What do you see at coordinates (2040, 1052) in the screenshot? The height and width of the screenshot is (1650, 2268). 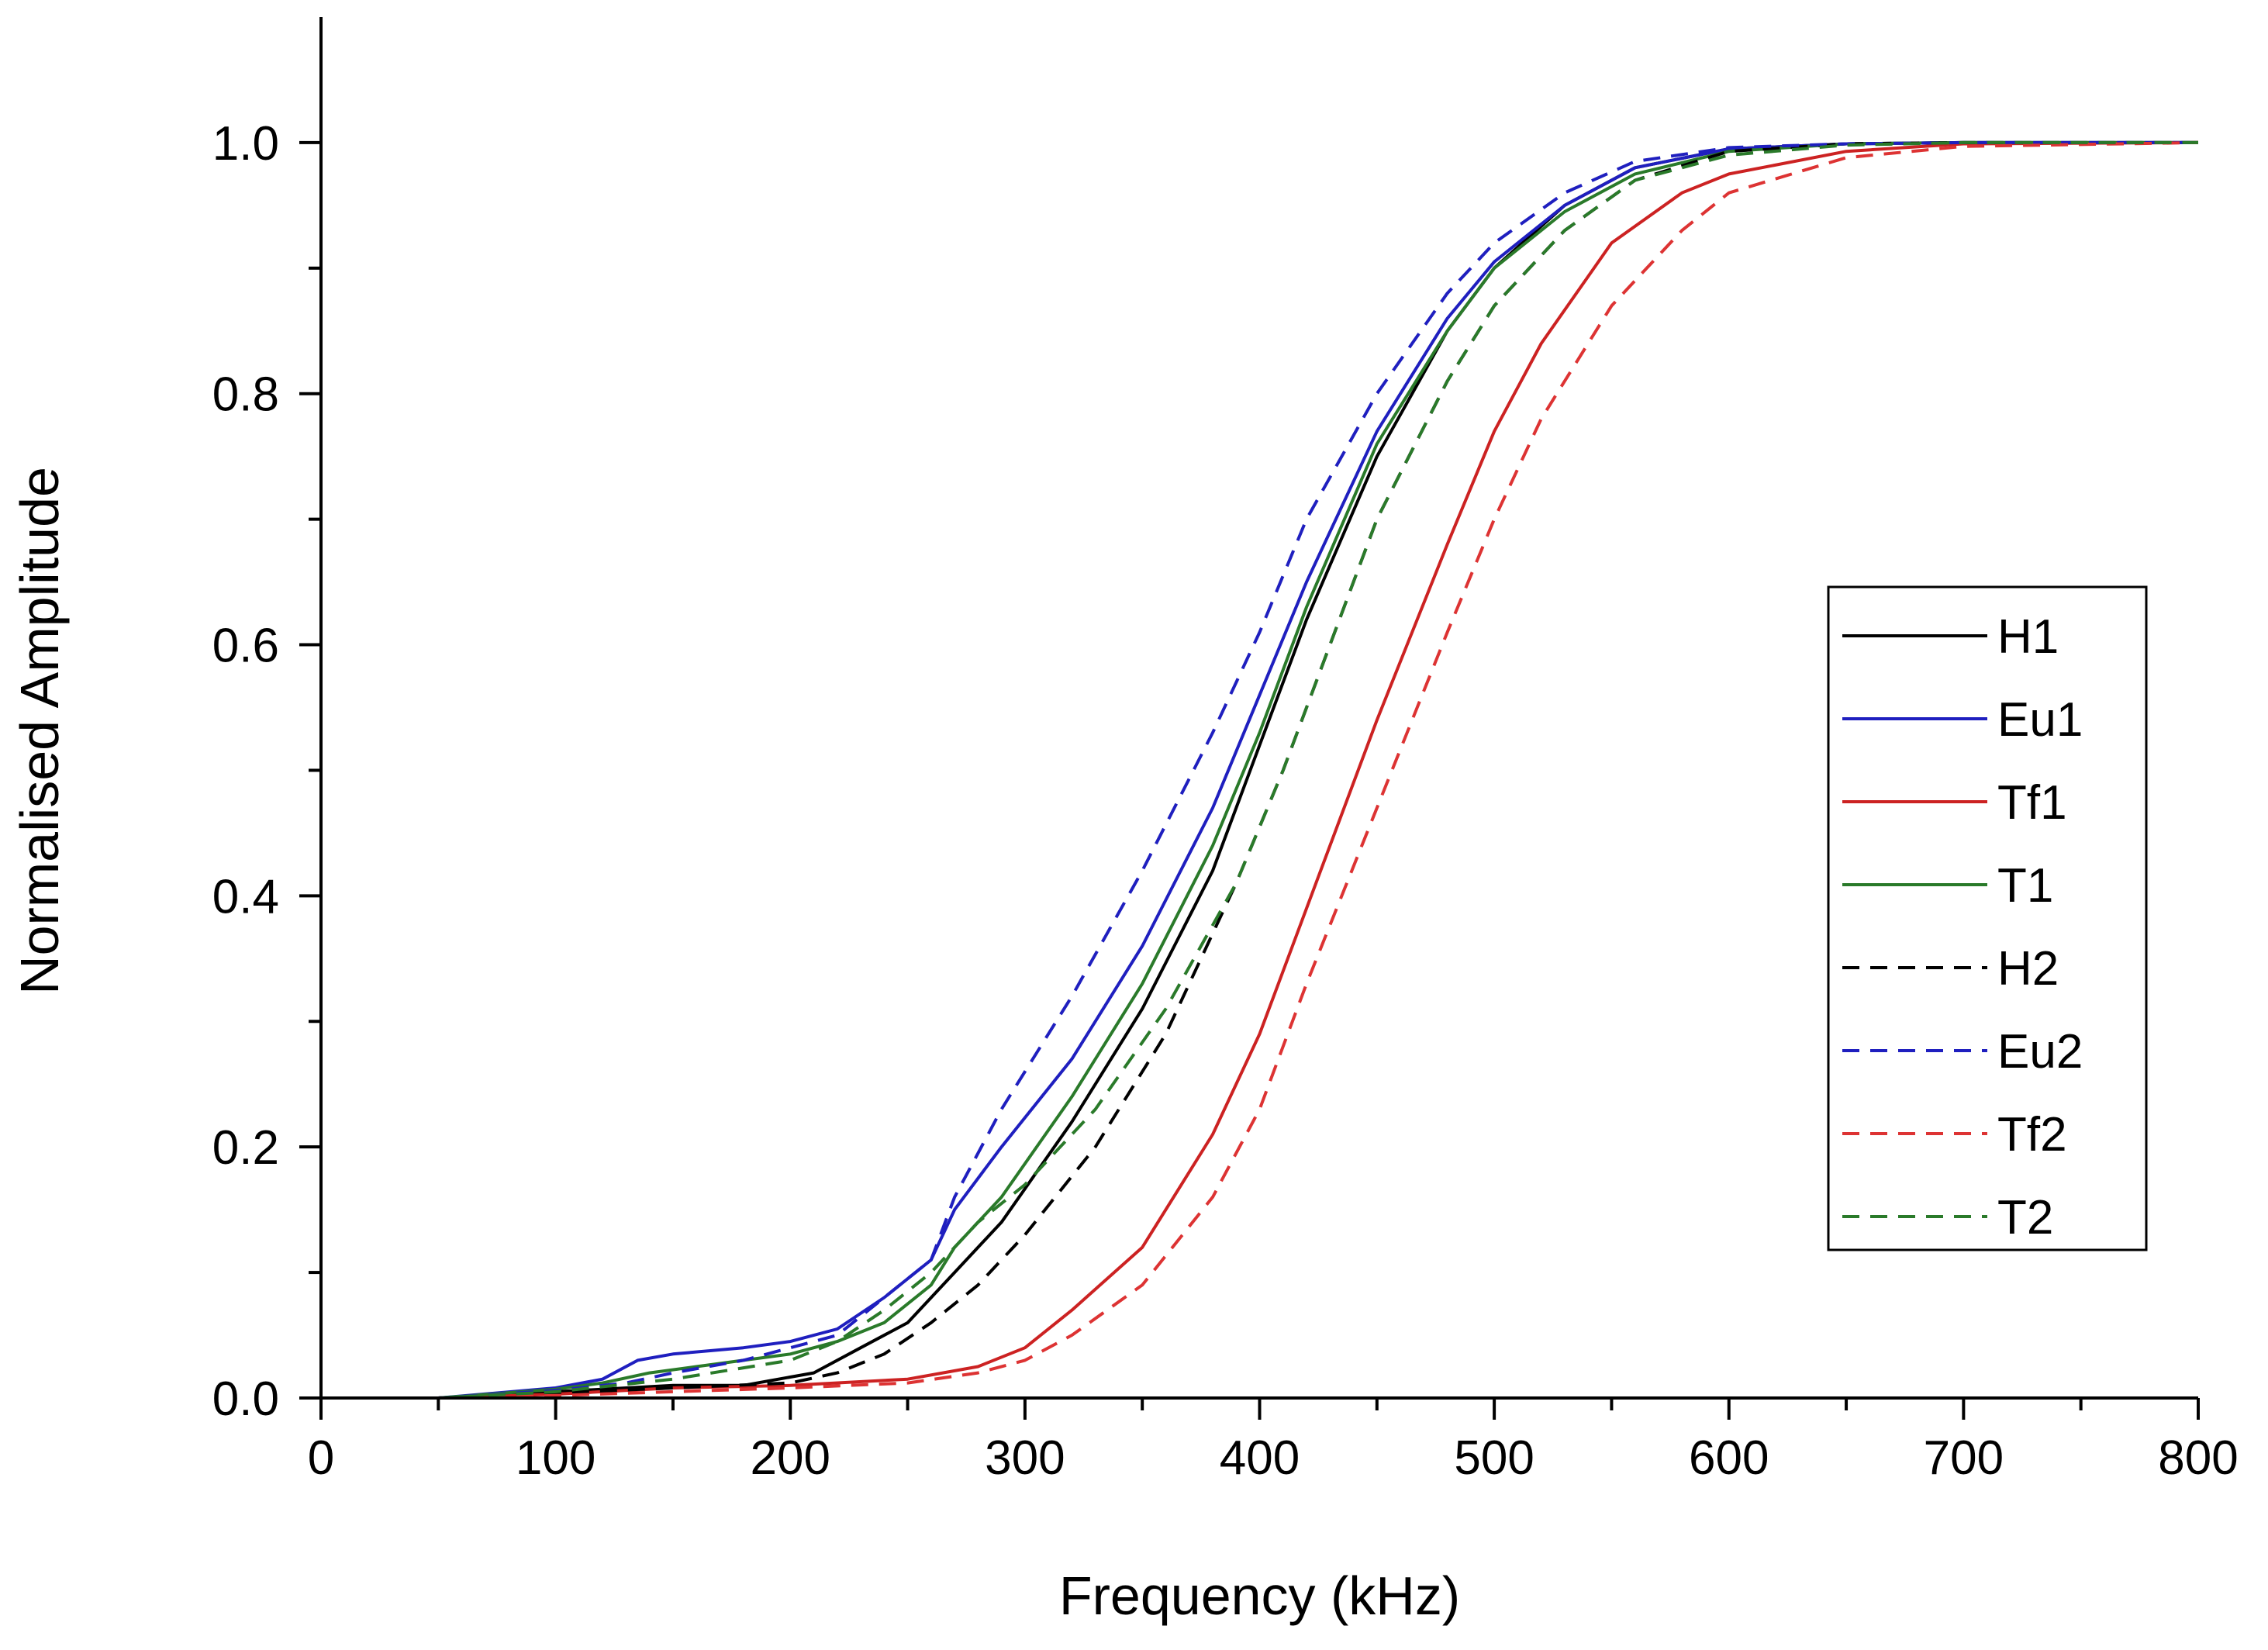 I see `legend-label-eu2: Eu2` at bounding box center [2040, 1052].